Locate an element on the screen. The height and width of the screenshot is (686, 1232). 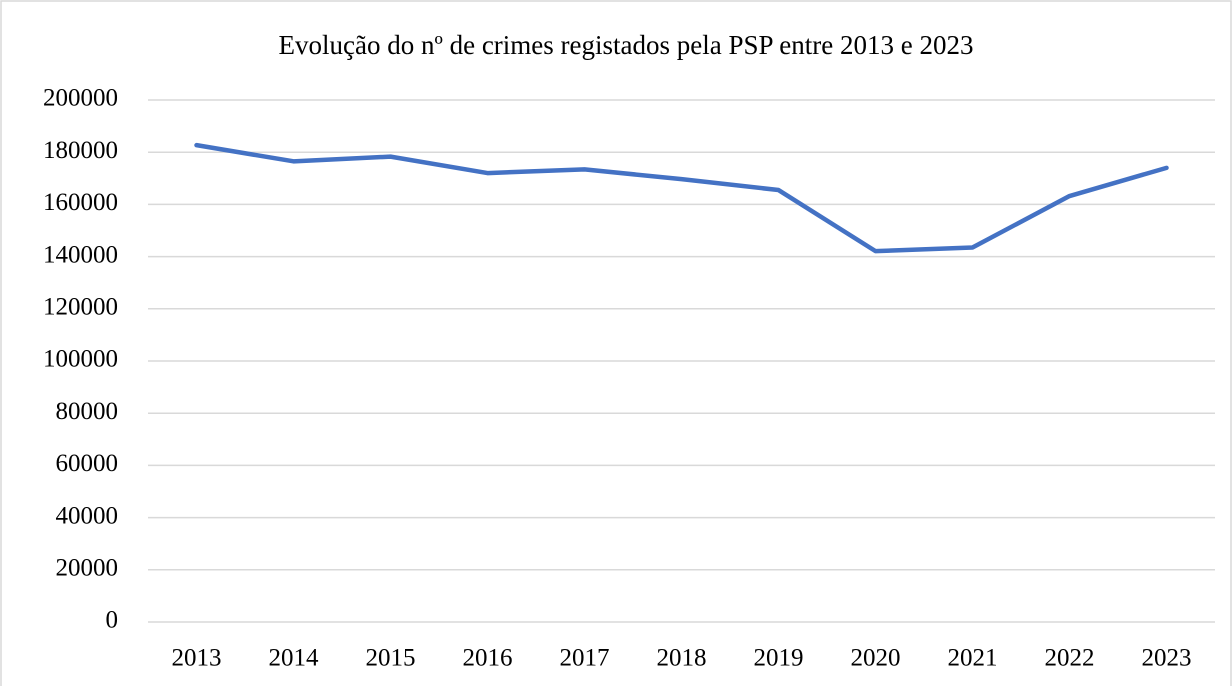
series-line is located at coordinates (681, 198).